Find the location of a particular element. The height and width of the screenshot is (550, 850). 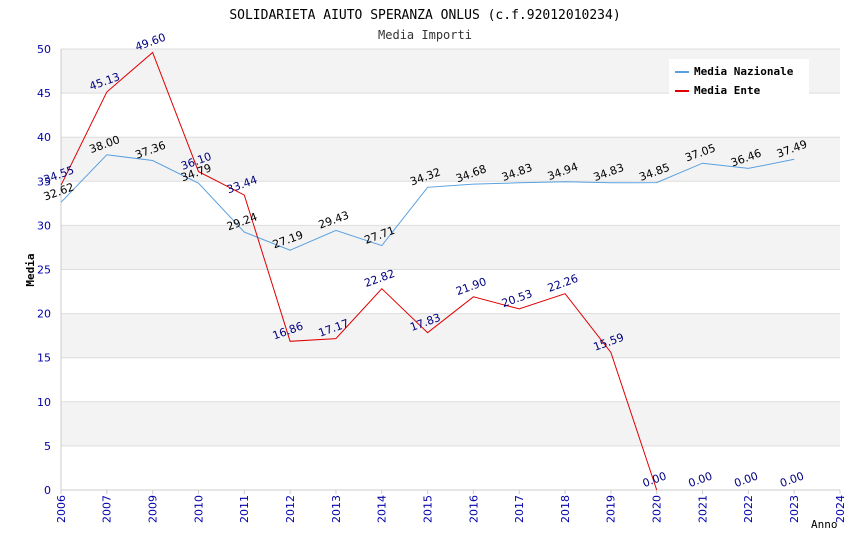

legend-box is located at coordinates (739, 79).